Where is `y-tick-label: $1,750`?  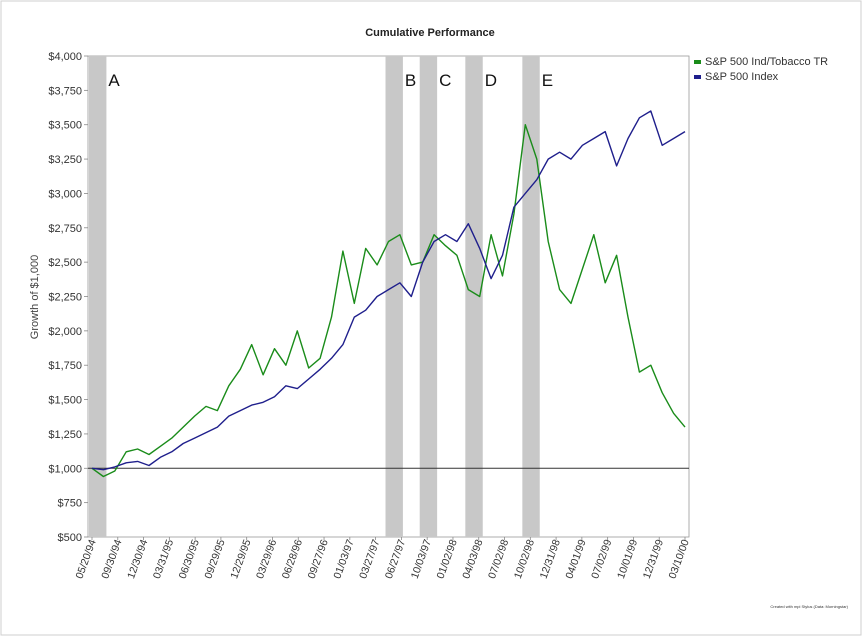
y-tick-label: $1,750 is located at coordinates (65, 366).